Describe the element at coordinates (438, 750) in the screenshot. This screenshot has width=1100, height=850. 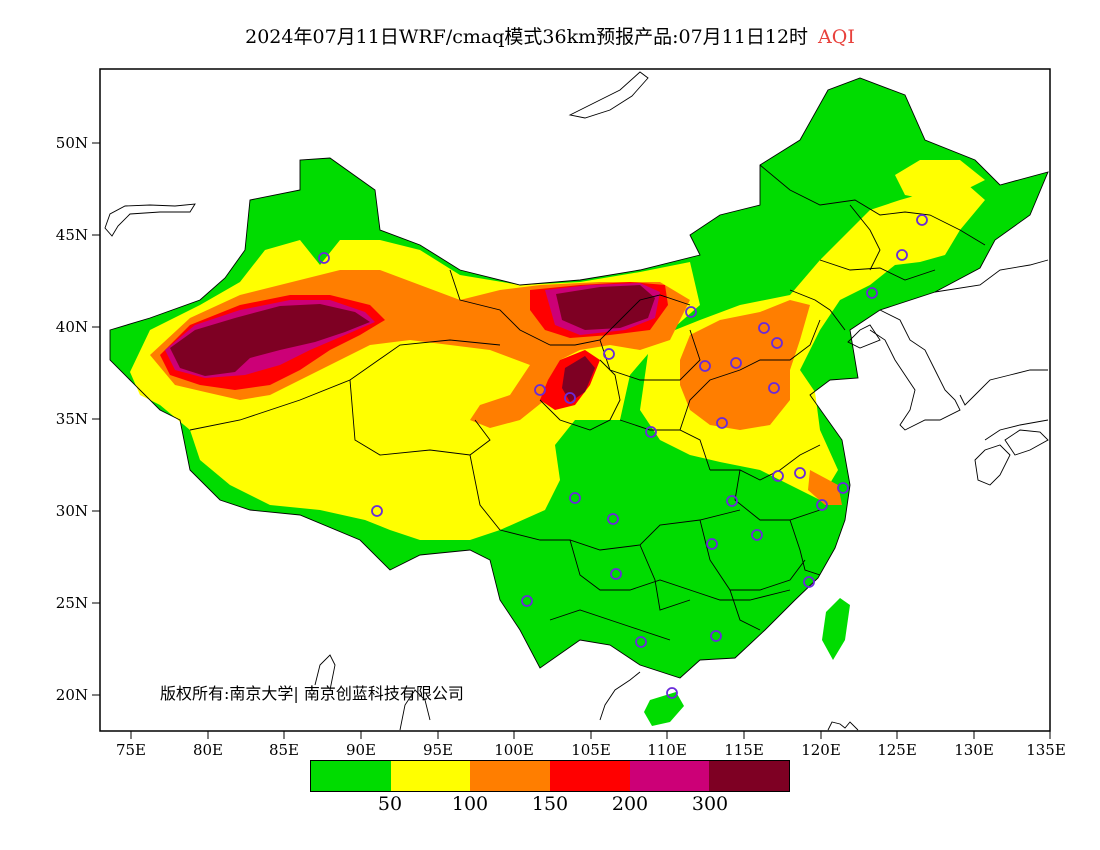
I see `x-tick-label: 95E` at that location.